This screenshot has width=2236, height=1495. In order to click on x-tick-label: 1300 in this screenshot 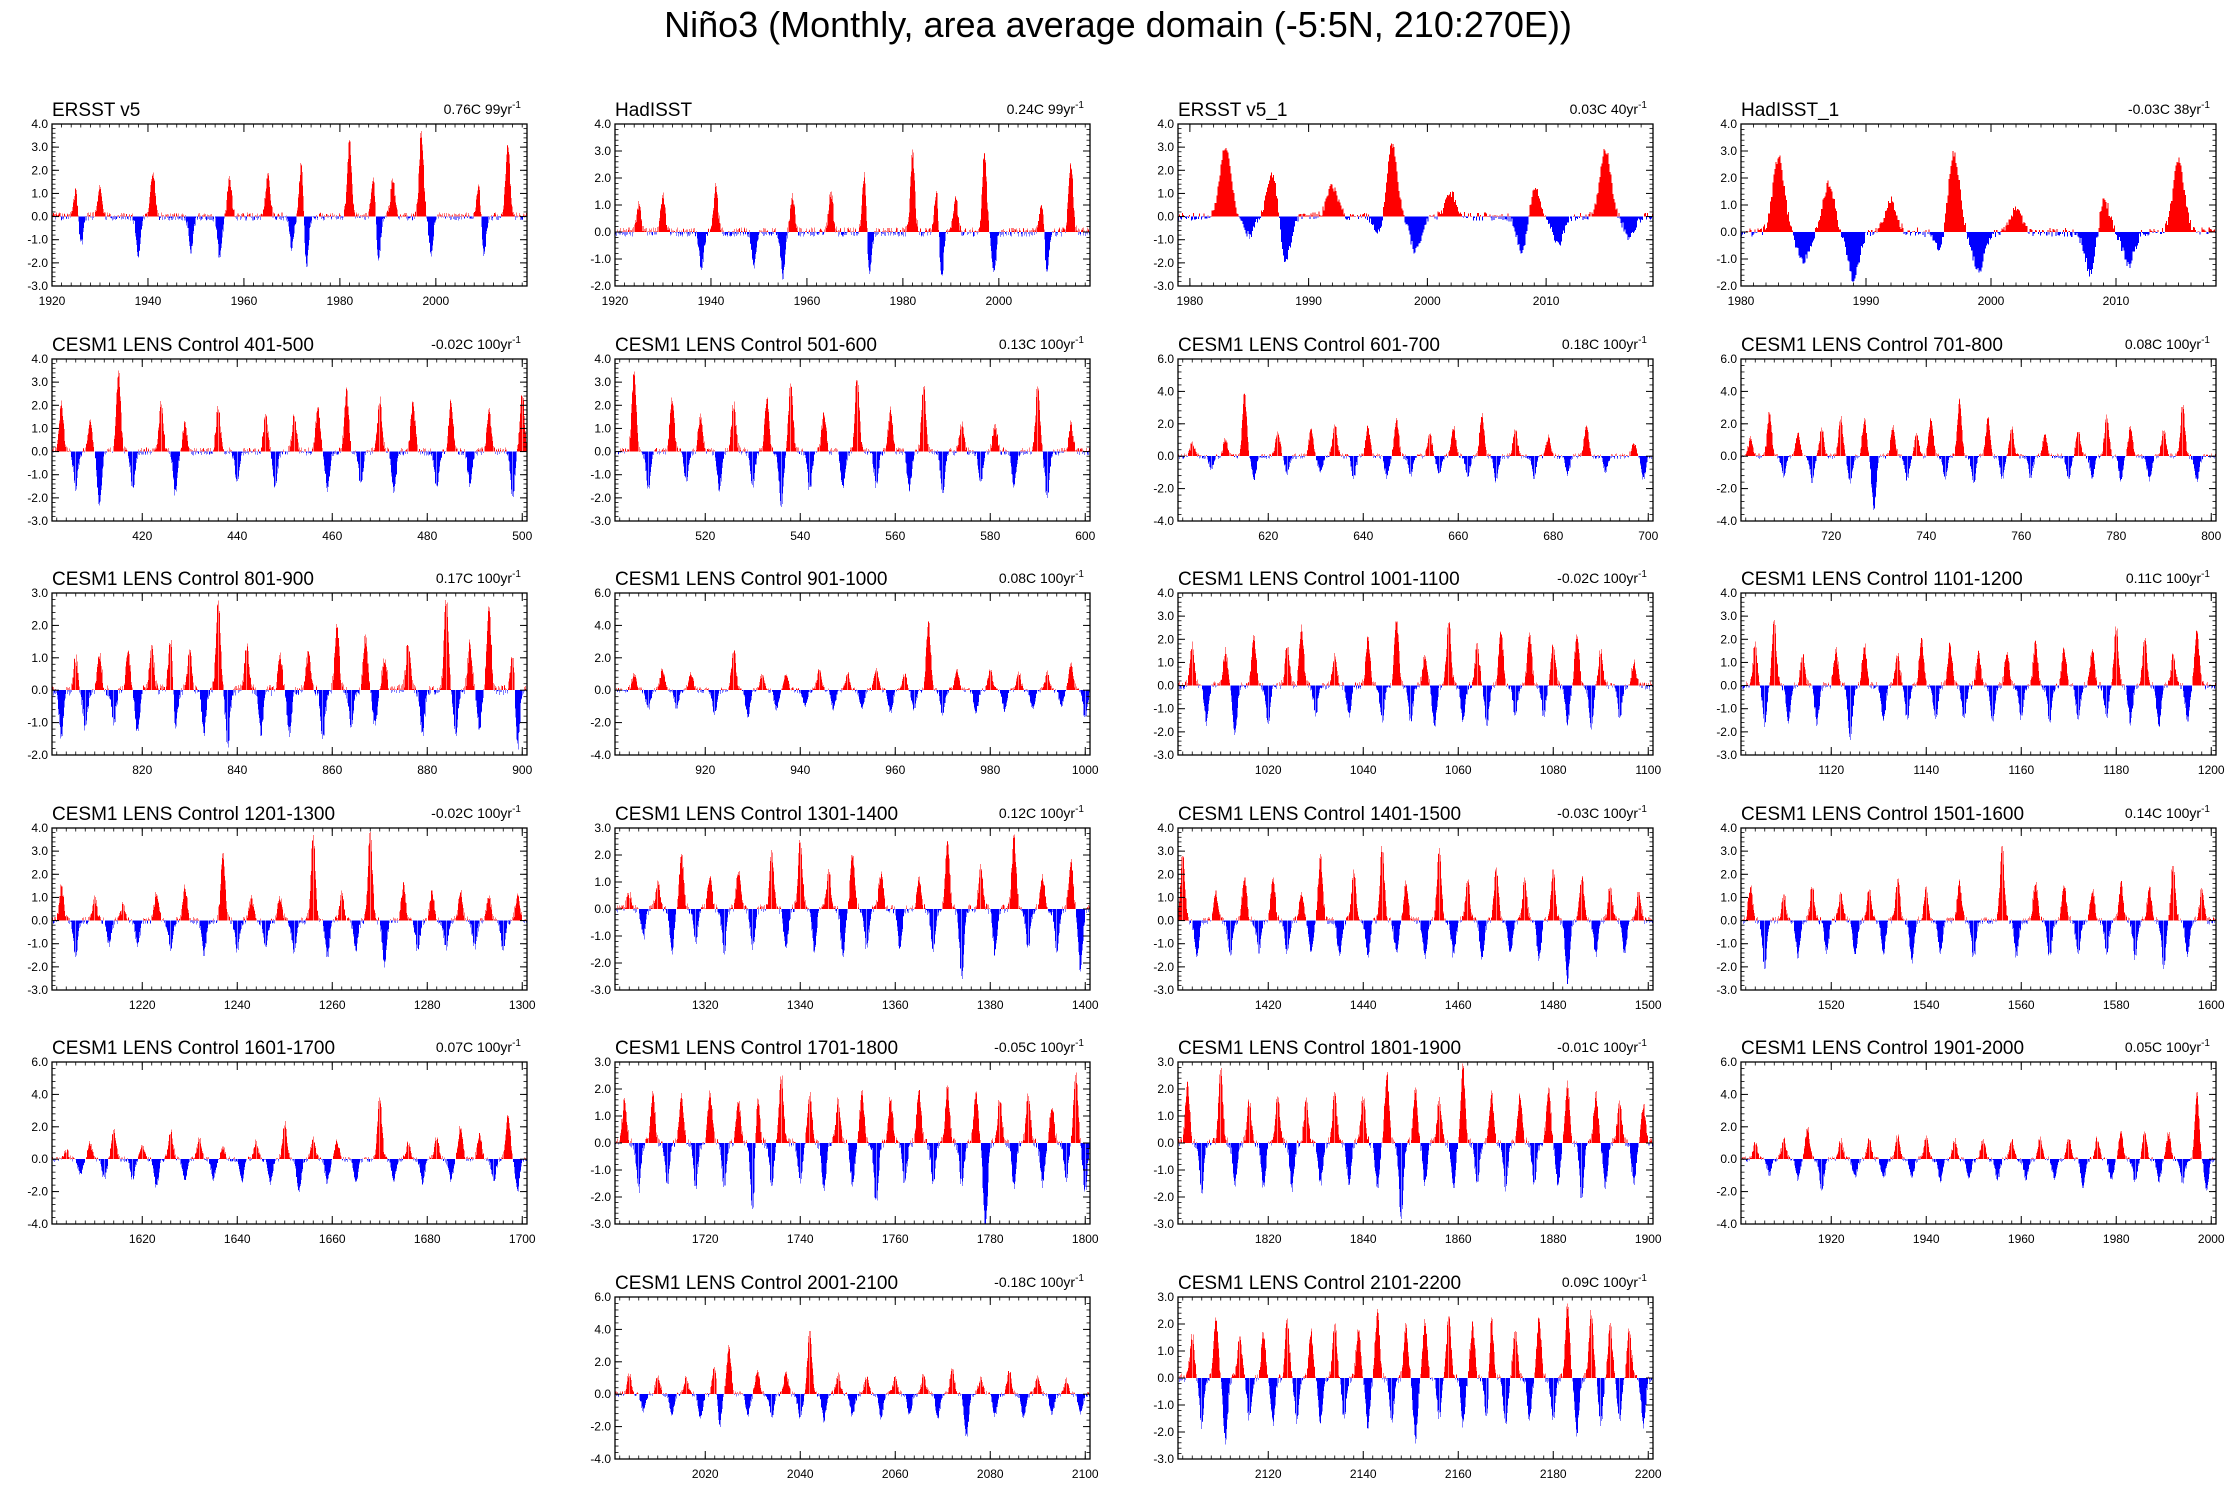, I will do `click(522, 1005)`.